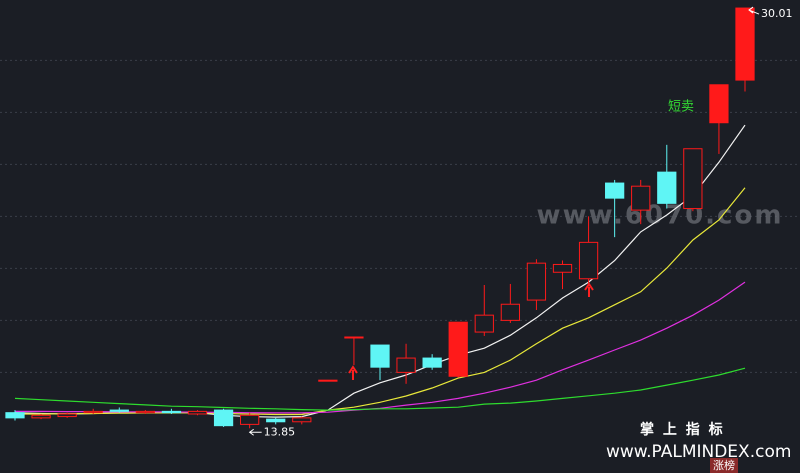  I want to click on brand-title: 掌 上 指 标, so click(682, 429).